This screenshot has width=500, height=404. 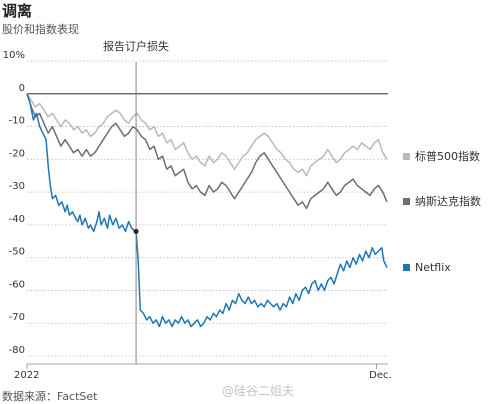 What do you see at coordinates (22, 88) in the screenshot?
I see `y-tick-label: 0` at bounding box center [22, 88].